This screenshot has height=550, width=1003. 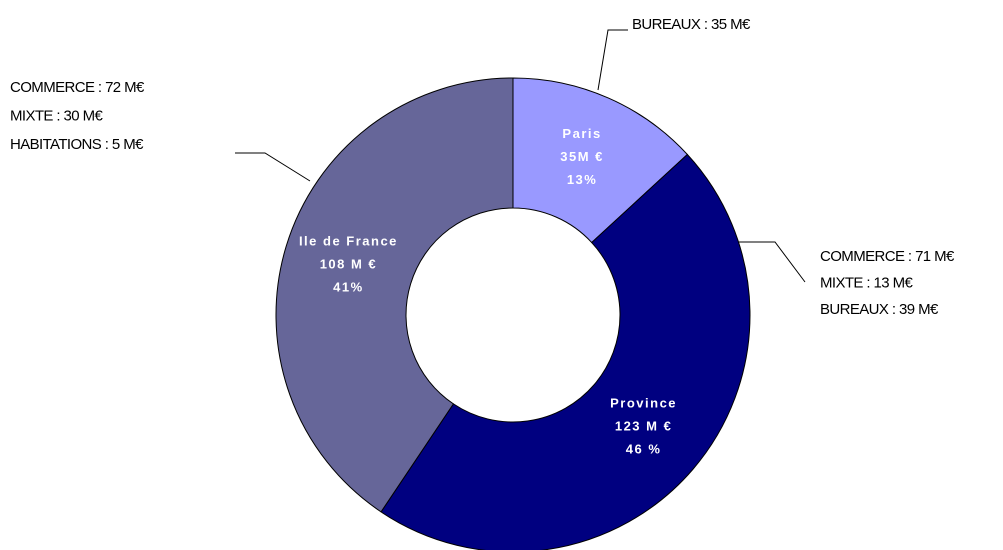 I want to click on segment-value: 35M €, so click(x=582, y=156).